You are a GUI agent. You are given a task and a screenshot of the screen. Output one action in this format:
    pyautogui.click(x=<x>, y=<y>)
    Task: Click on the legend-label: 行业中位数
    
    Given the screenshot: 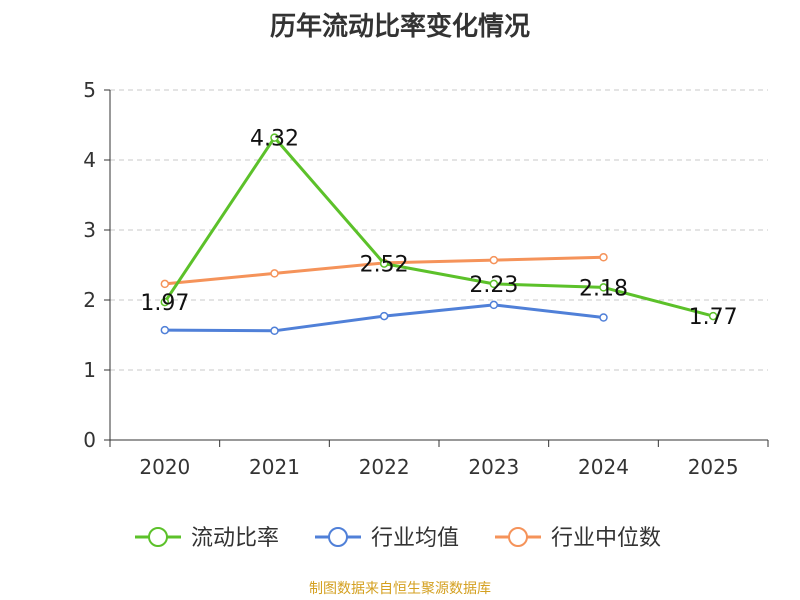 What is the action you would take?
    pyautogui.click(x=606, y=538)
    